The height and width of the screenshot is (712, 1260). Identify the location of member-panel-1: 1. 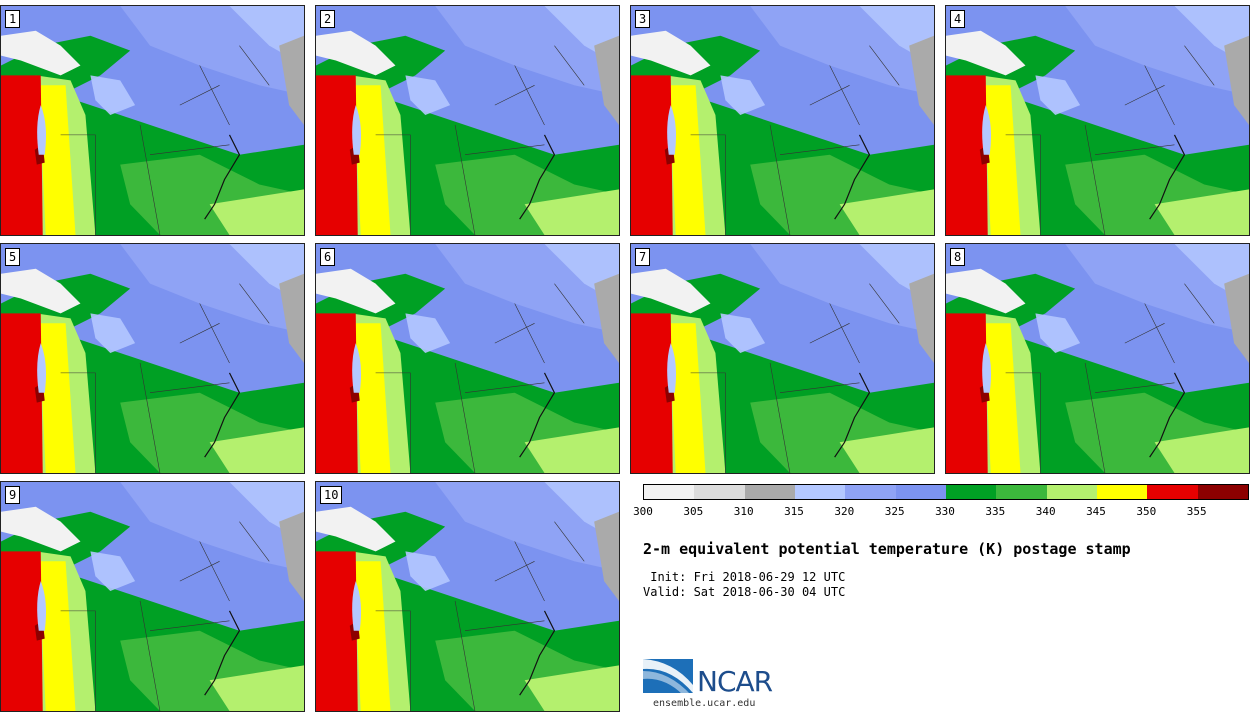
(152, 120).